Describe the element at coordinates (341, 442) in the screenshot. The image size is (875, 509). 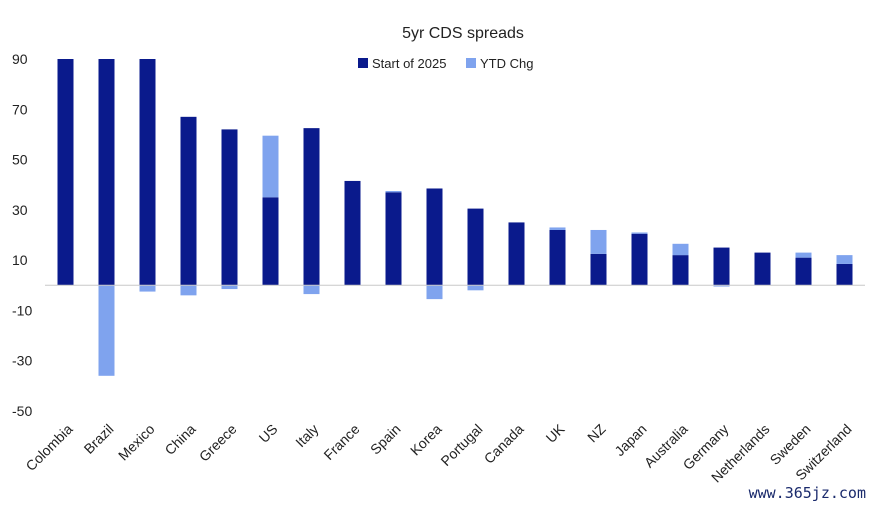
I see `x-tick-label: France` at that location.